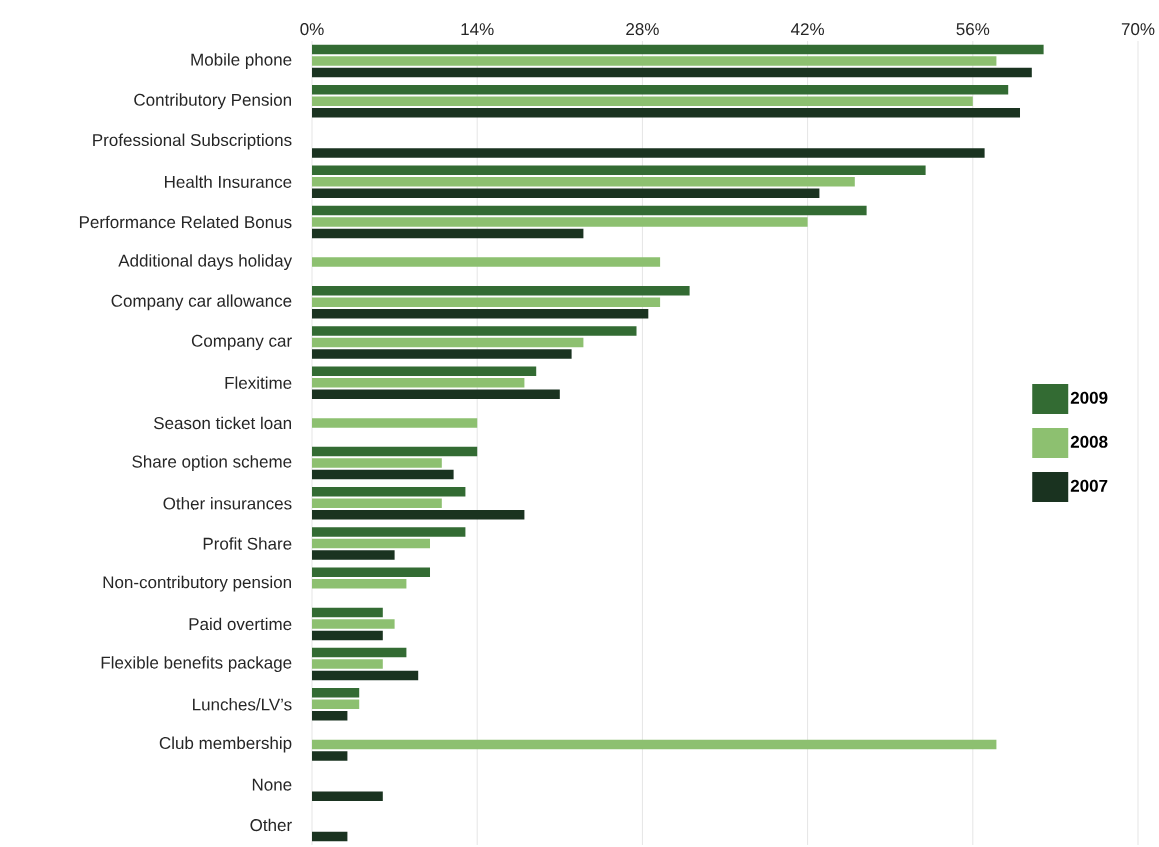 The height and width of the screenshot is (847, 1159). What do you see at coordinates (192, 141) in the screenshot?
I see `y-tick-label: Professional Subscriptions` at bounding box center [192, 141].